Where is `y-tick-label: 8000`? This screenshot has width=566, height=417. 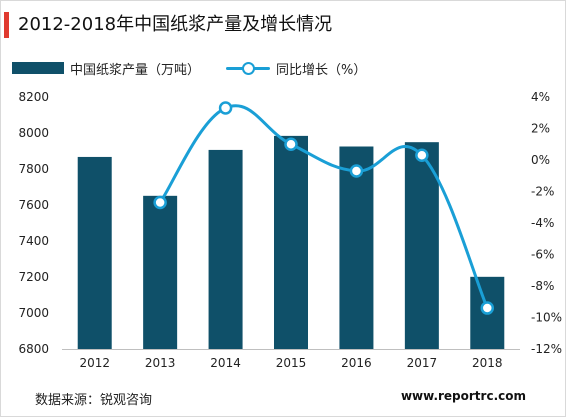 y-tick-label: 8000 is located at coordinates (33, 133).